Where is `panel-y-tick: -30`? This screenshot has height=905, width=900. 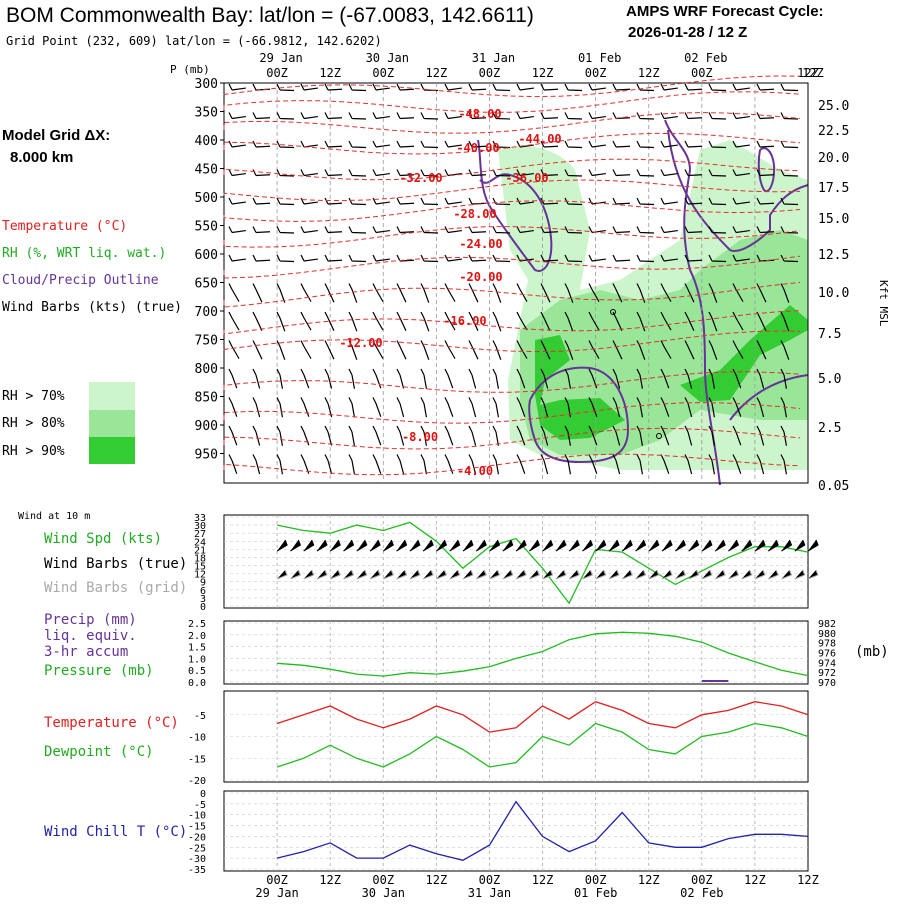
panel-y-tick: -30 is located at coordinates (197, 859).